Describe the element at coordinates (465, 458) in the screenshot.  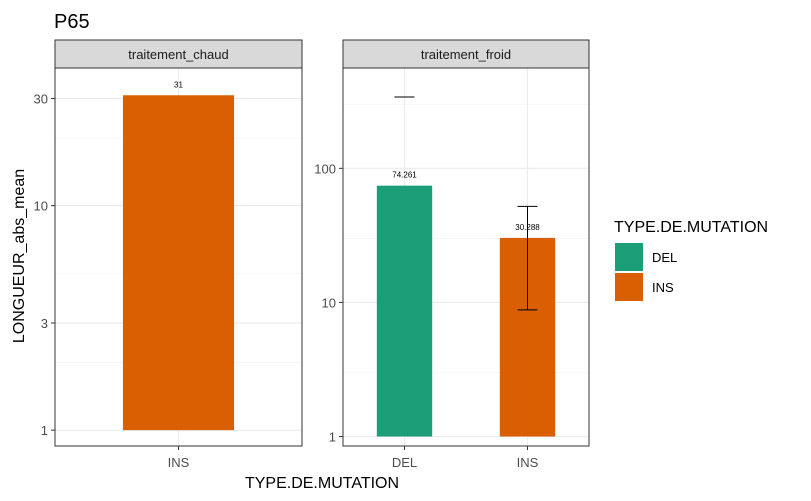
I see `x-axis: DEL INS` at that location.